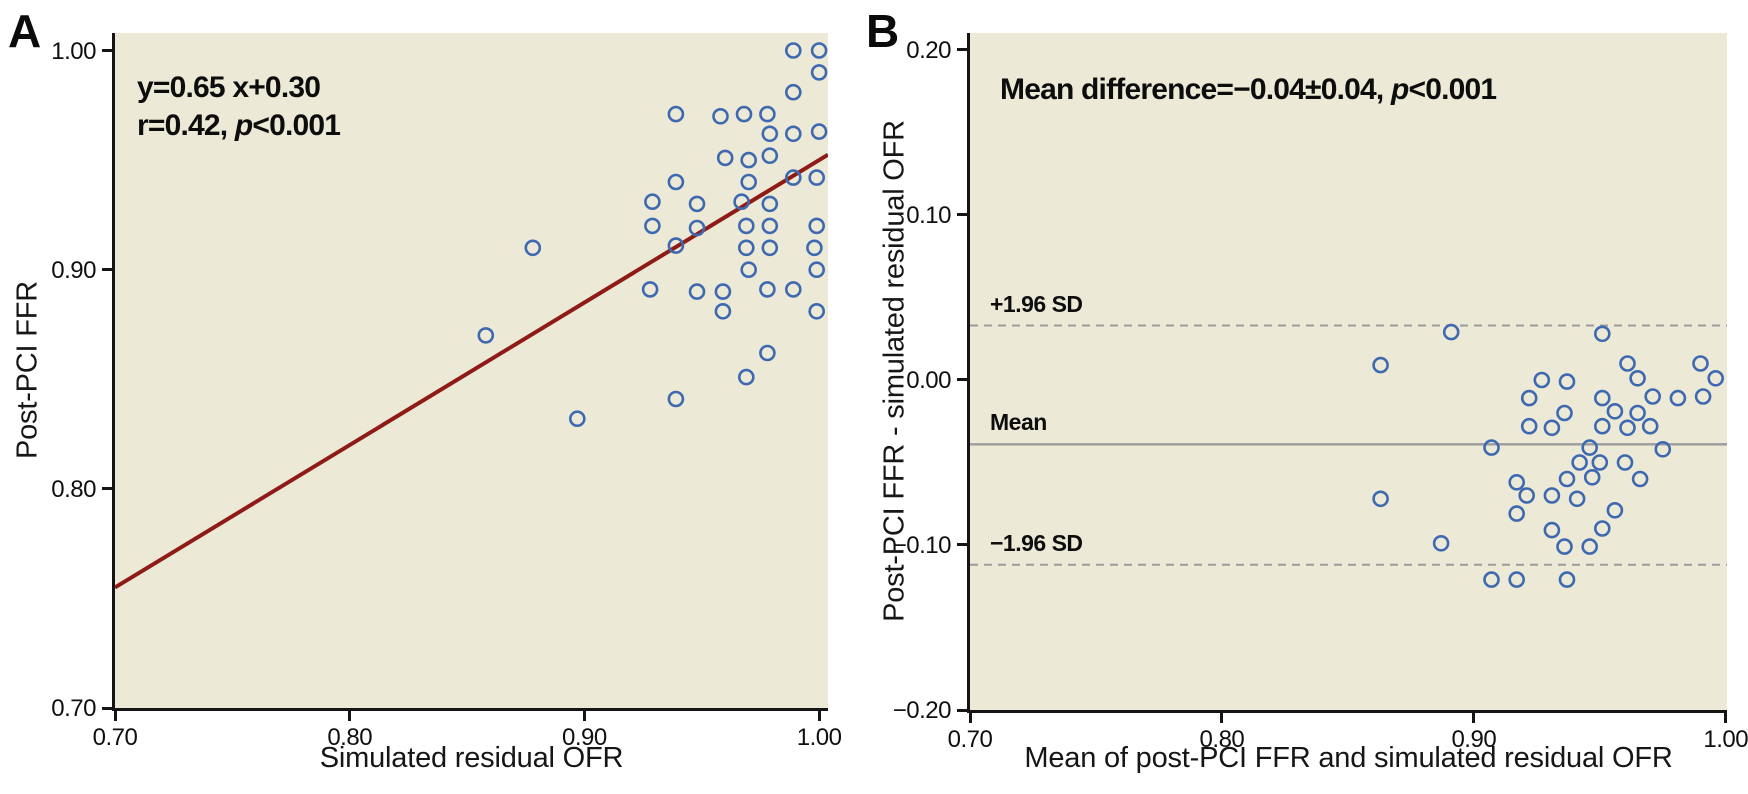 This screenshot has width=1748, height=794. Describe the element at coordinates (24, 31) in the screenshot. I see `panel-a-label: A` at that location.